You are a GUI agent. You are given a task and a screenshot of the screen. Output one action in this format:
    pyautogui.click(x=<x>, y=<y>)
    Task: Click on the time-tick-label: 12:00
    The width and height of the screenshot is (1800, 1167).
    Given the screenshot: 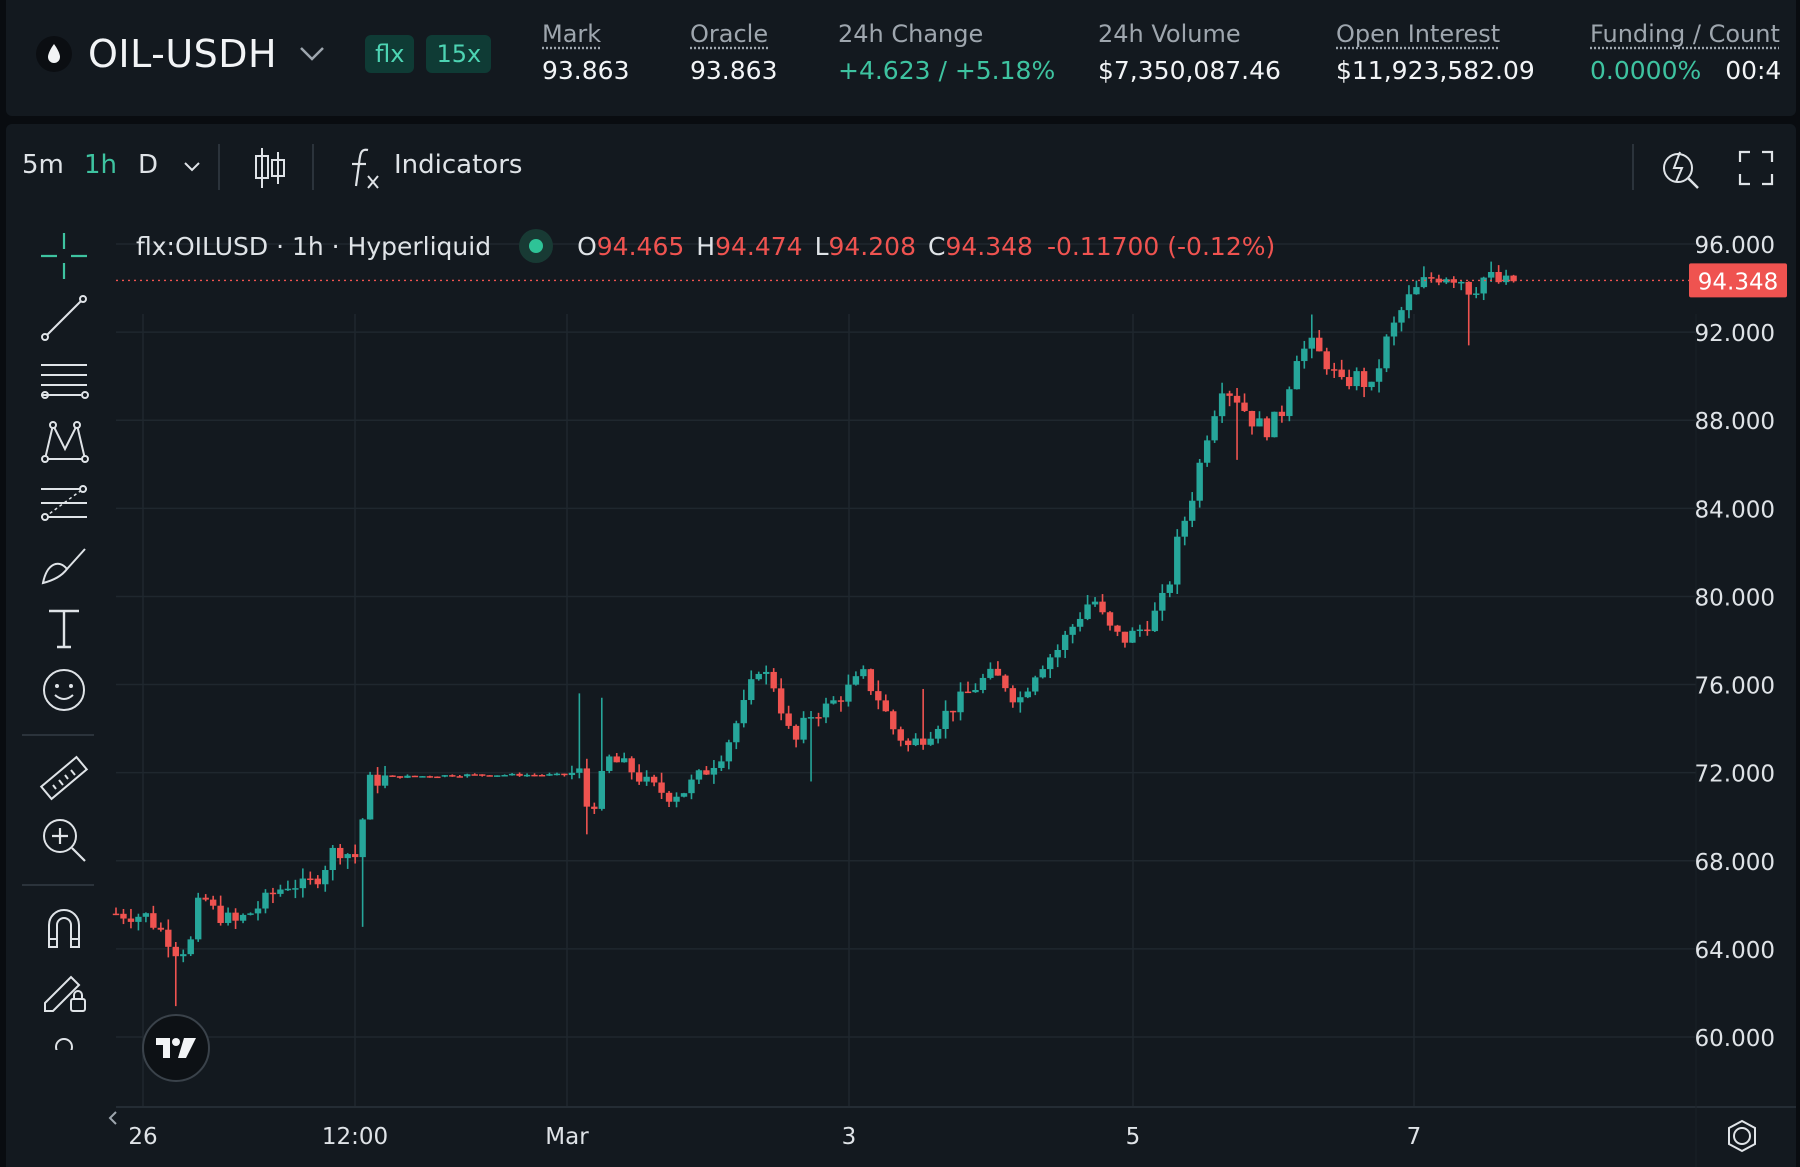 What is the action you would take?
    pyautogui.click(x=355, y=1137)
    